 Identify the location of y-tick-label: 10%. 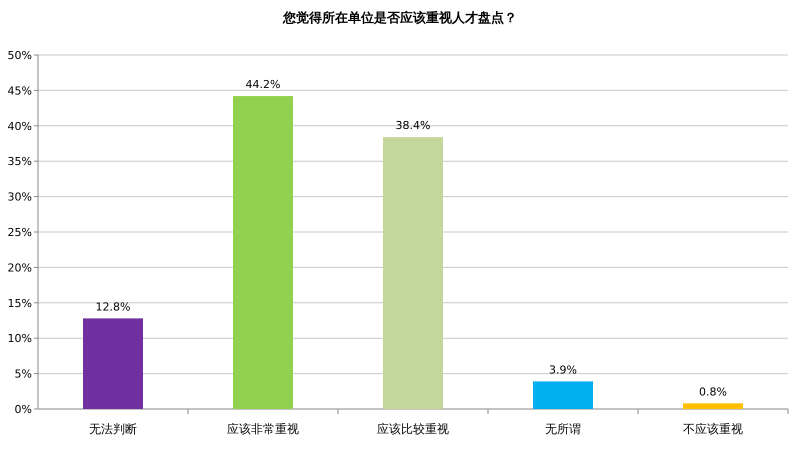
(20, 339).